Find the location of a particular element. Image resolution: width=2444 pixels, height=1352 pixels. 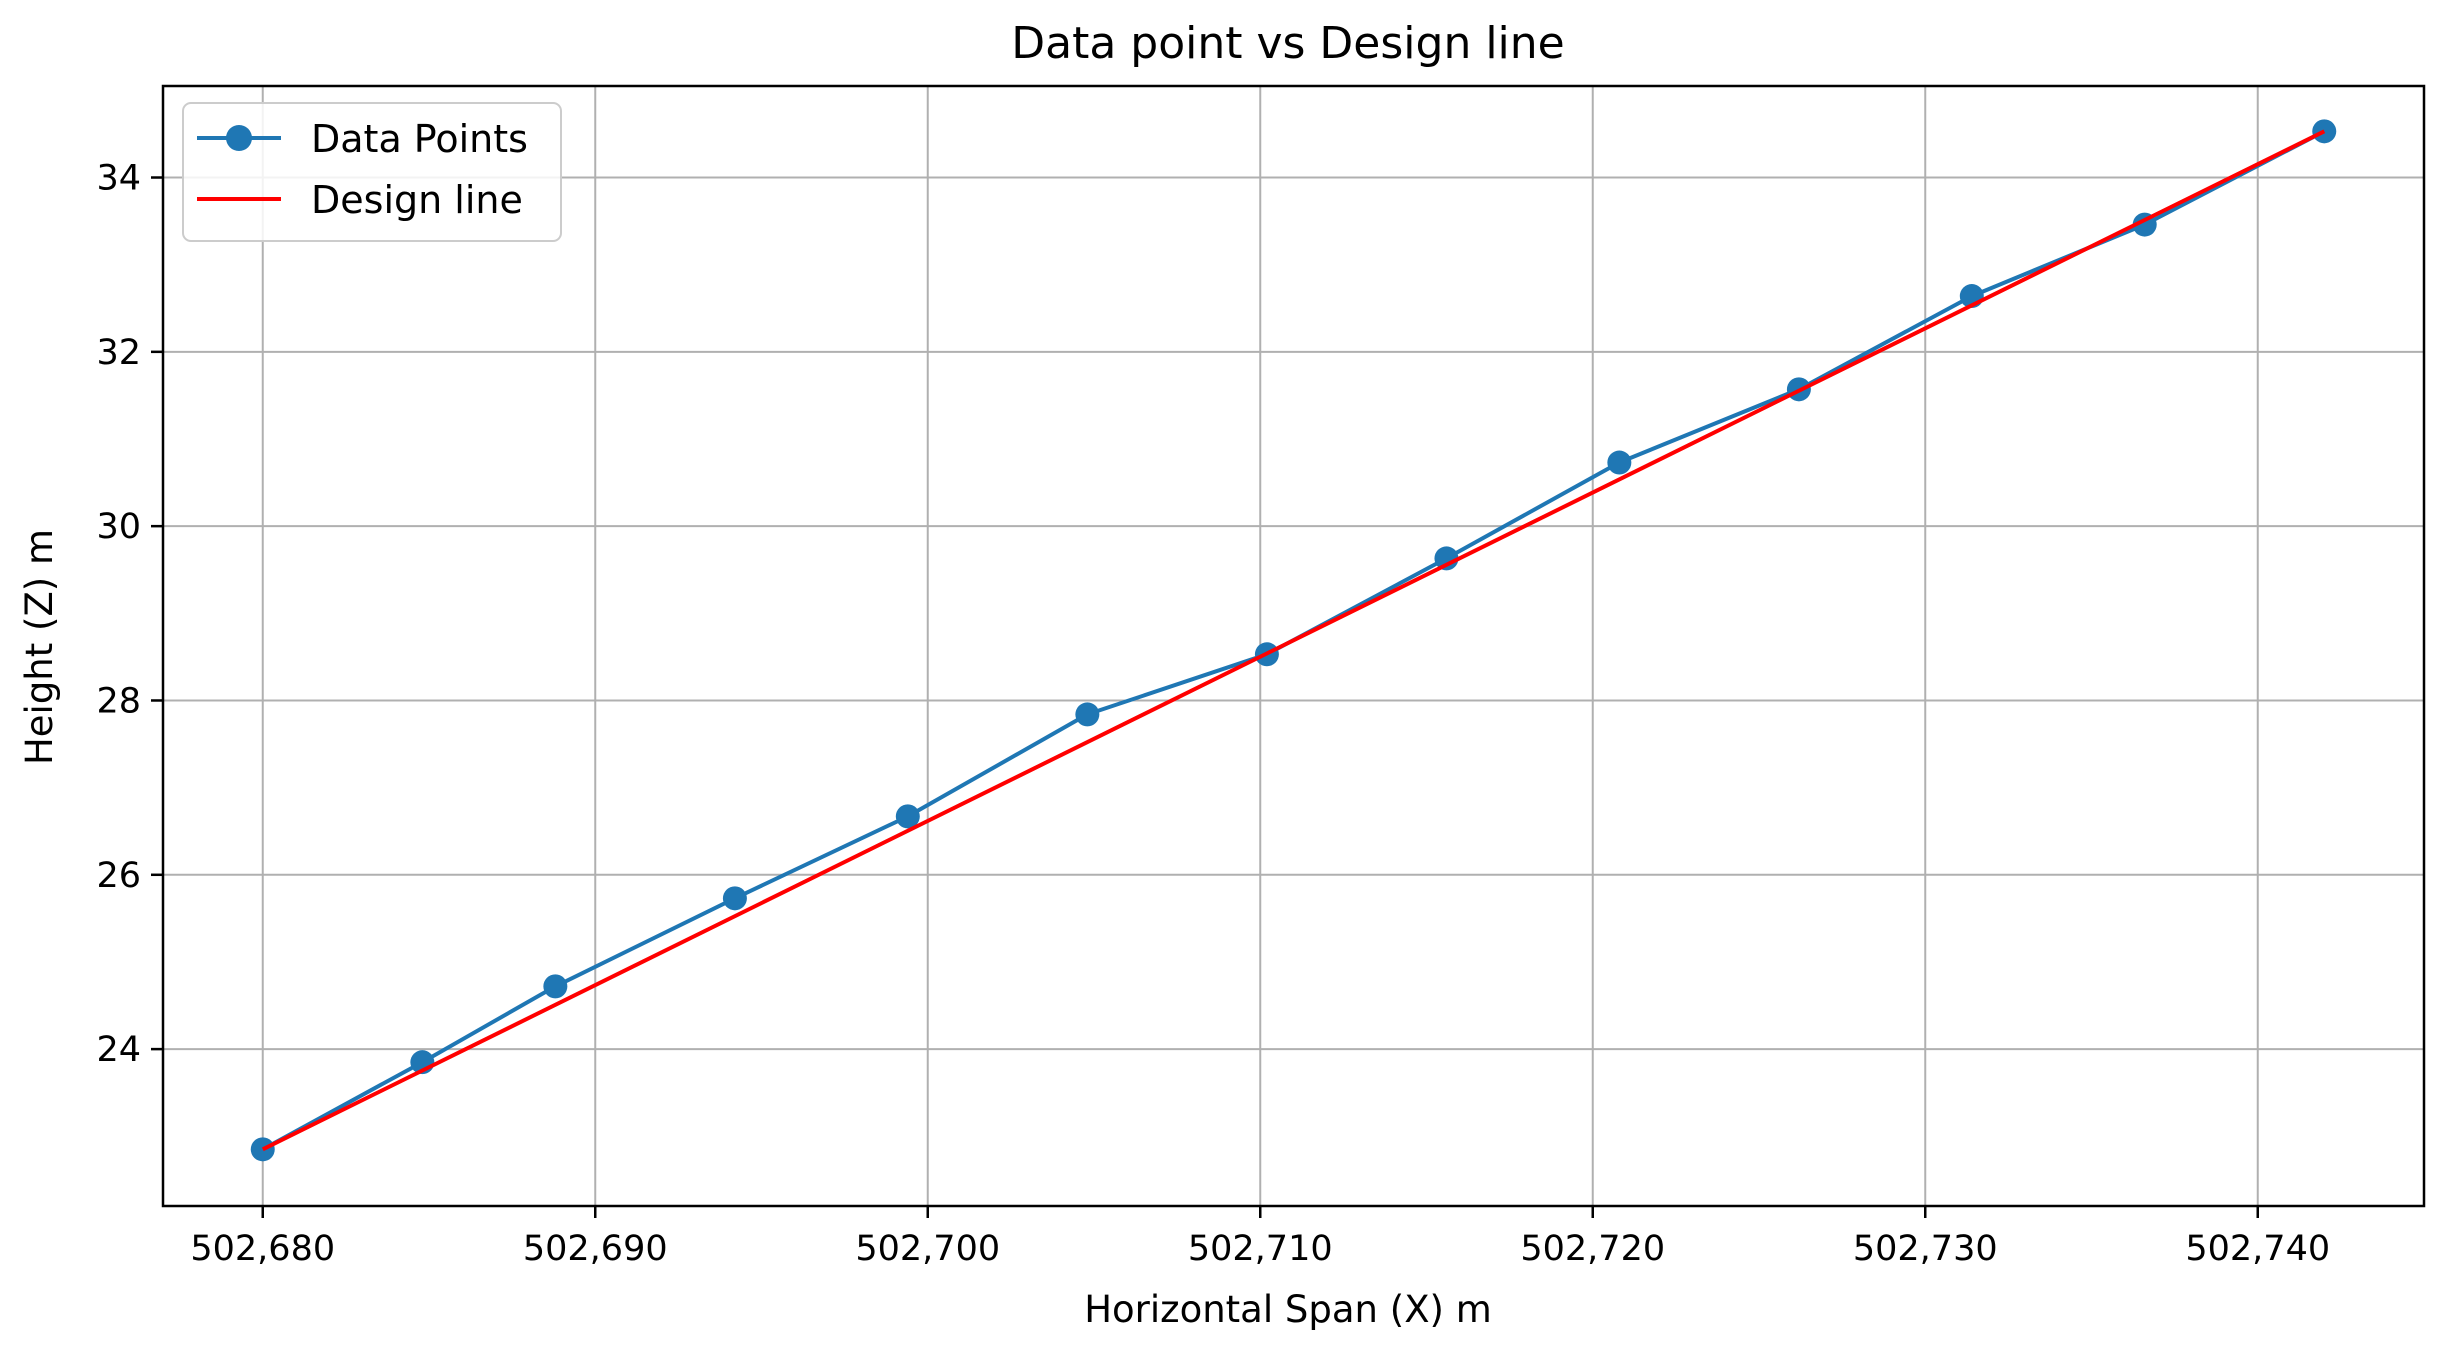

chart-title: Data point vs Design line is located at coordinates (1288, 43).